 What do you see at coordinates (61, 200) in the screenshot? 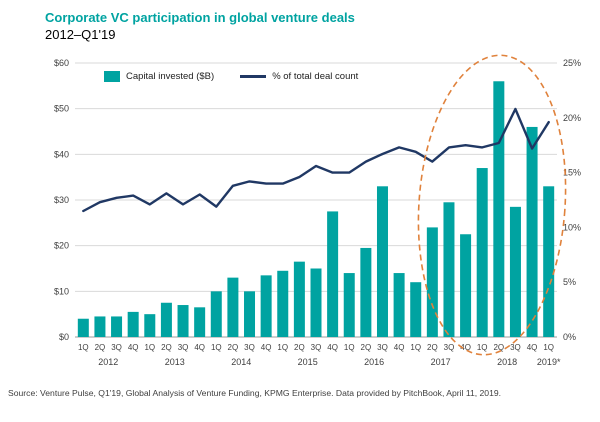
I see `svg-text: $30` at bounding box center [61, 200].